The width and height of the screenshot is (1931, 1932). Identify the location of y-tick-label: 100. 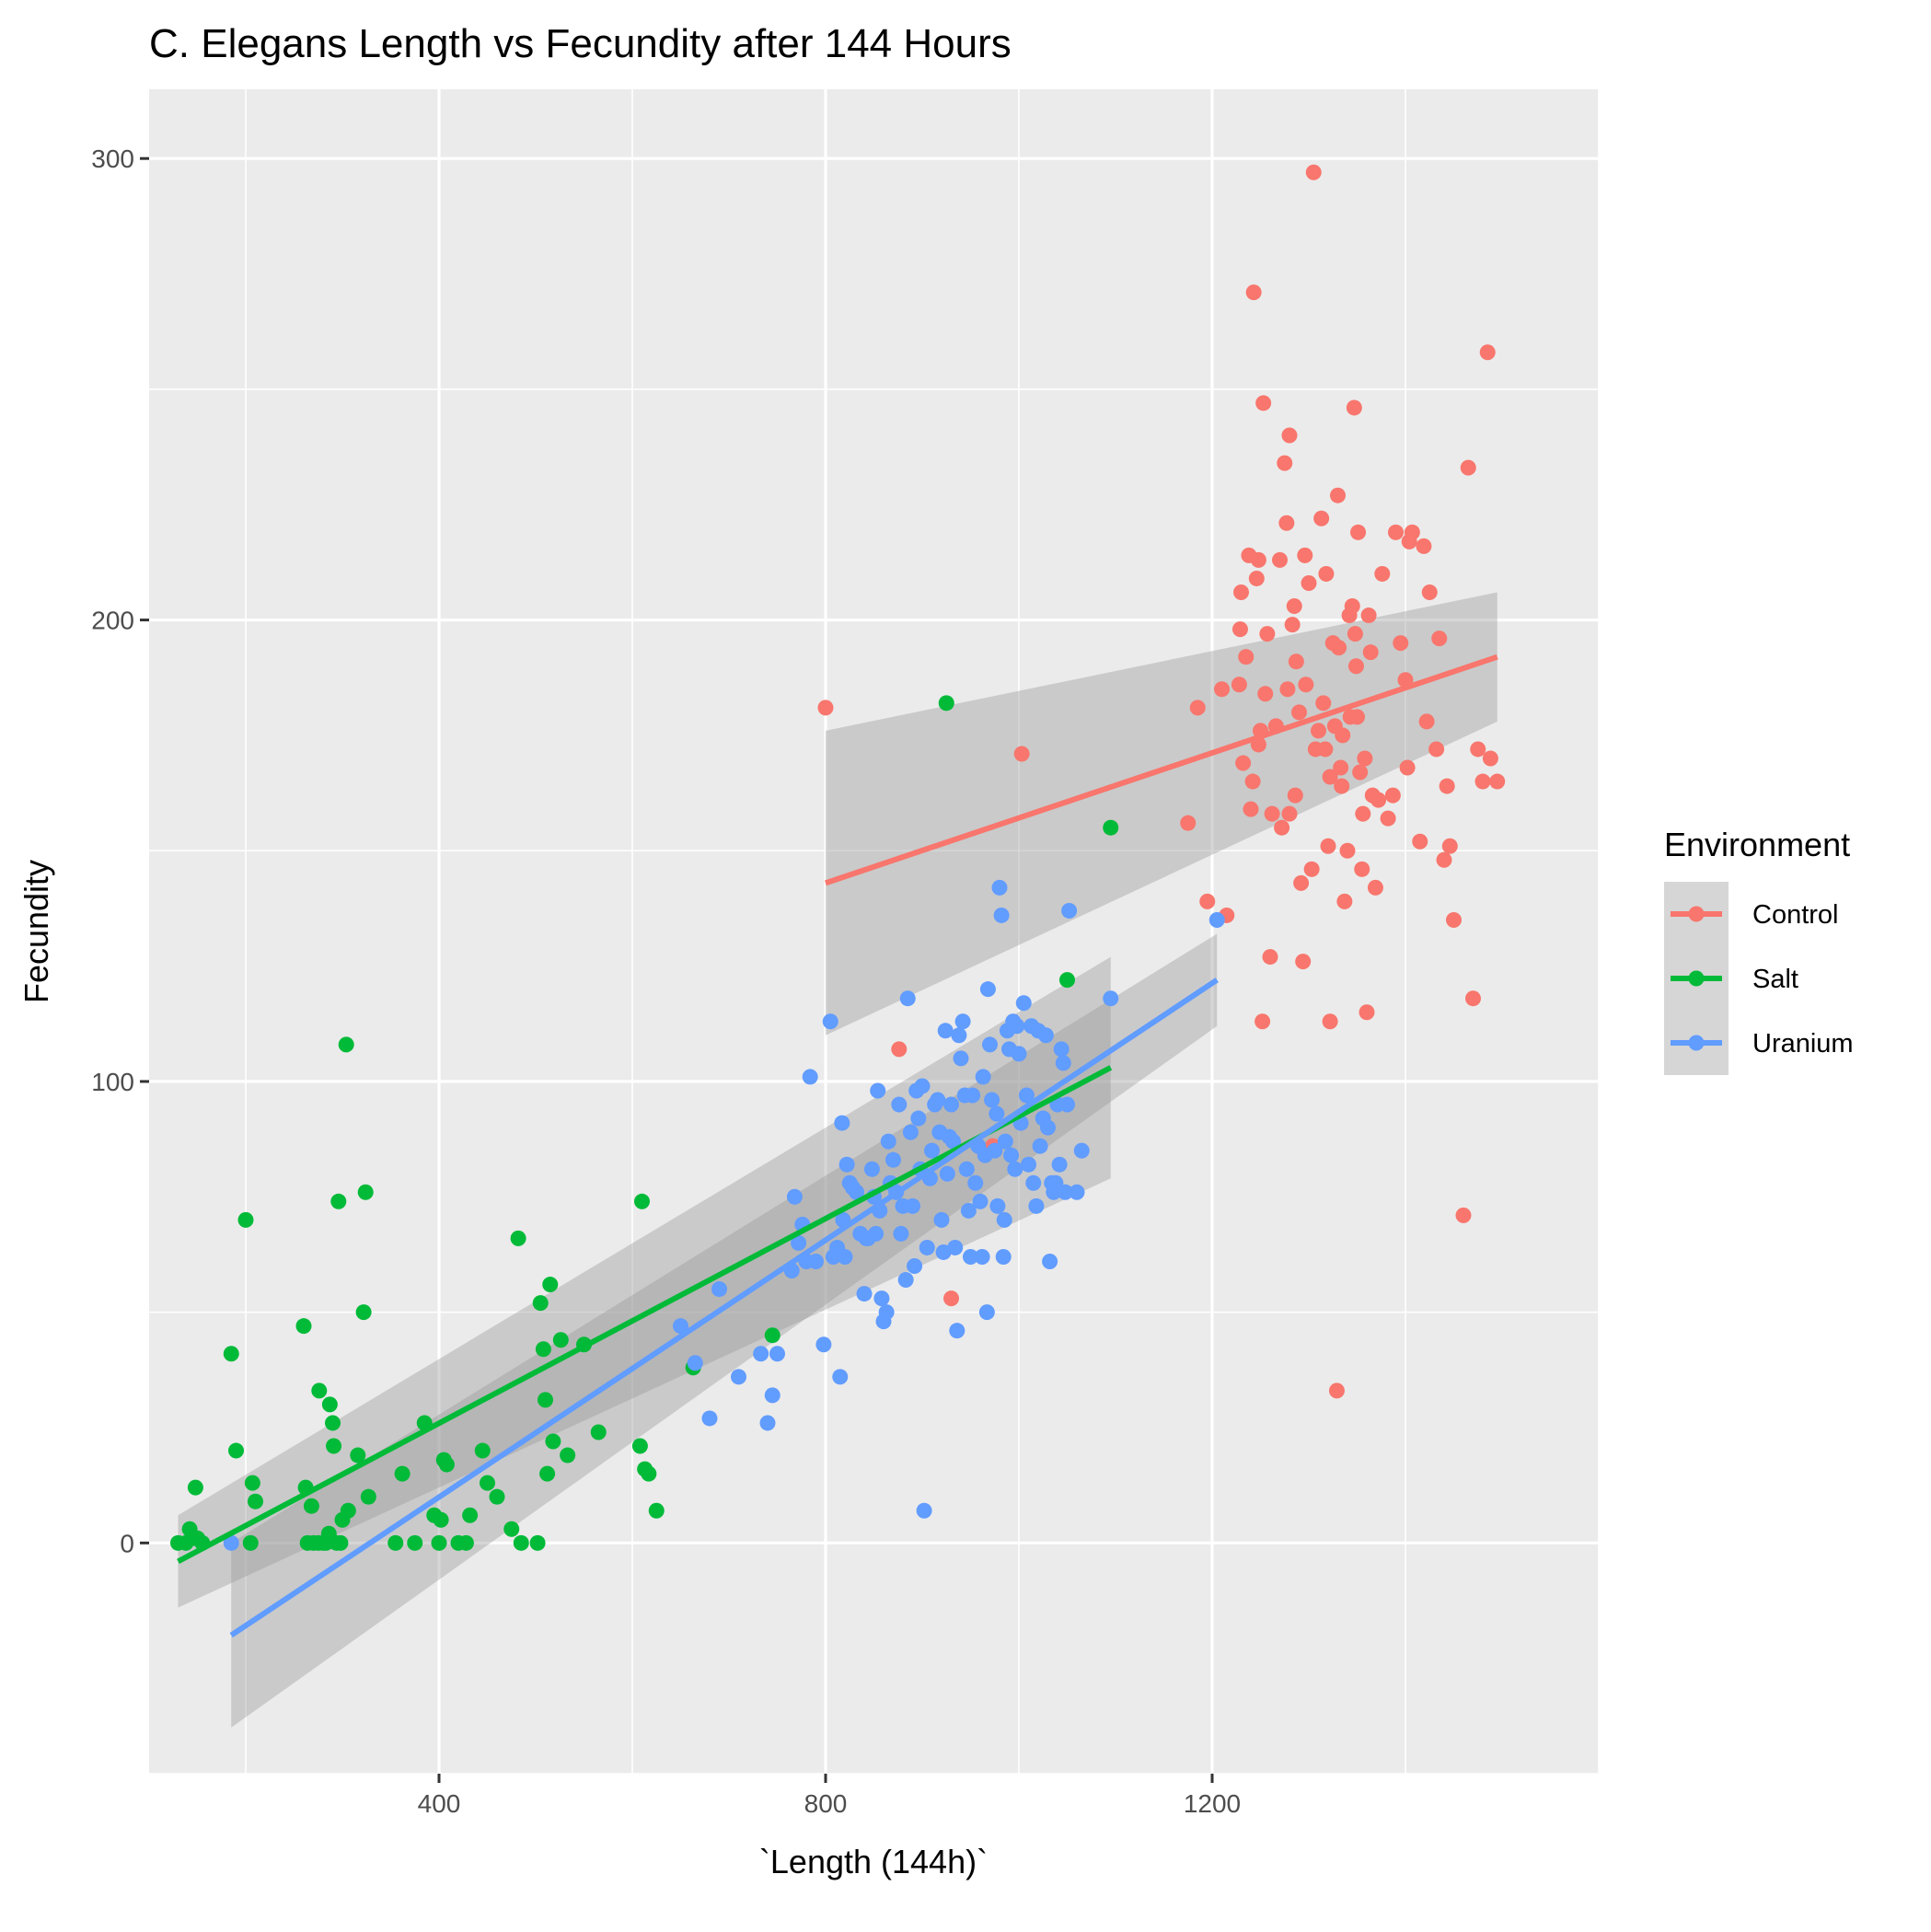
(113, 1082).